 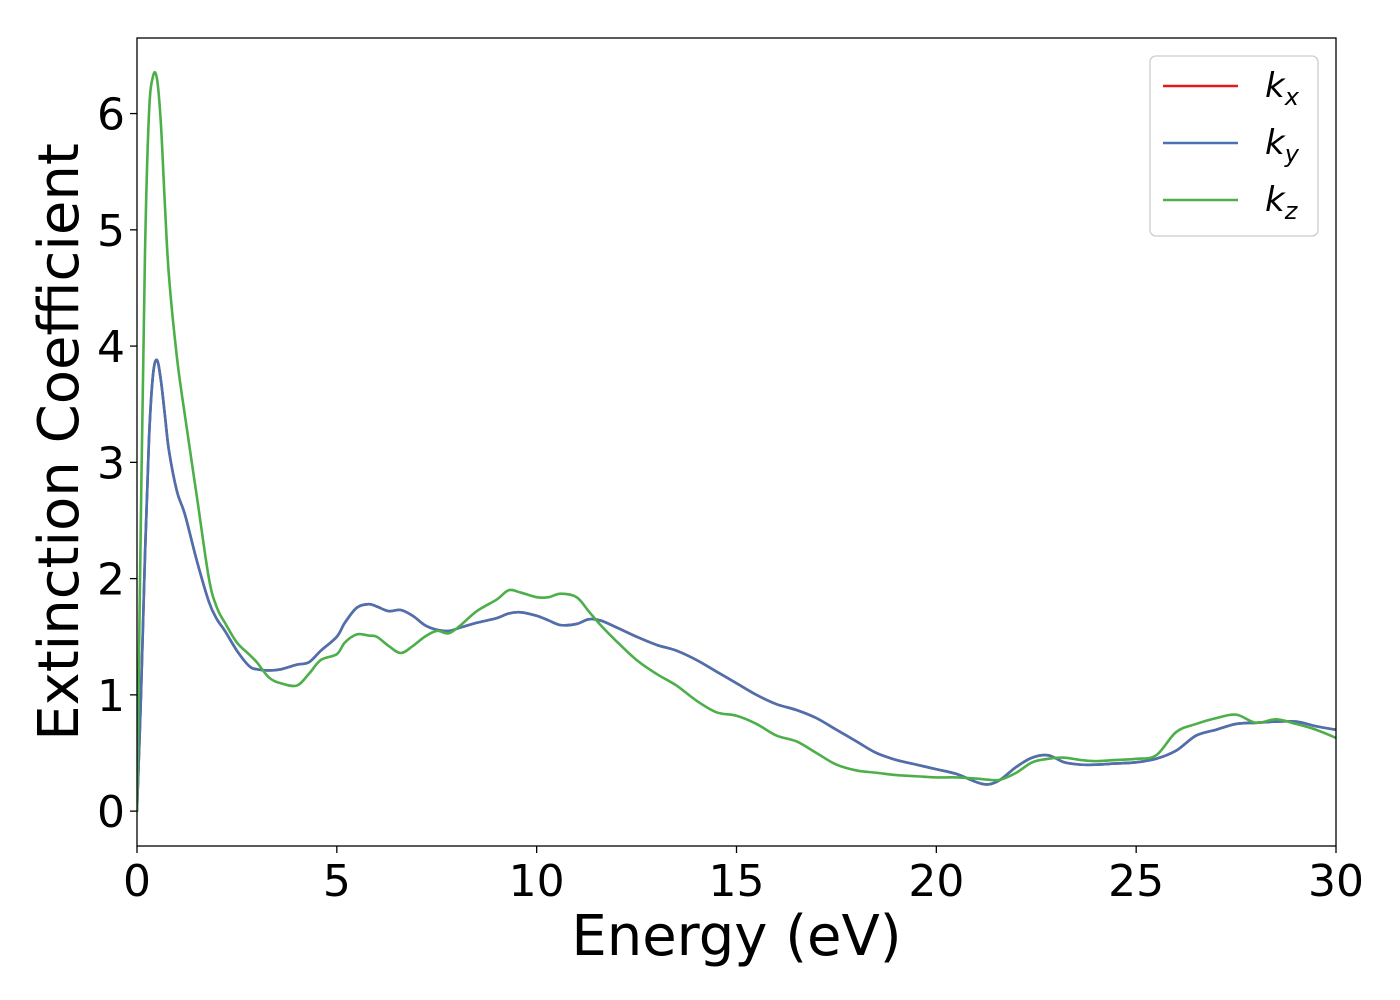 I want to click on x-tick-label: 15, so click(x=737, y=881).